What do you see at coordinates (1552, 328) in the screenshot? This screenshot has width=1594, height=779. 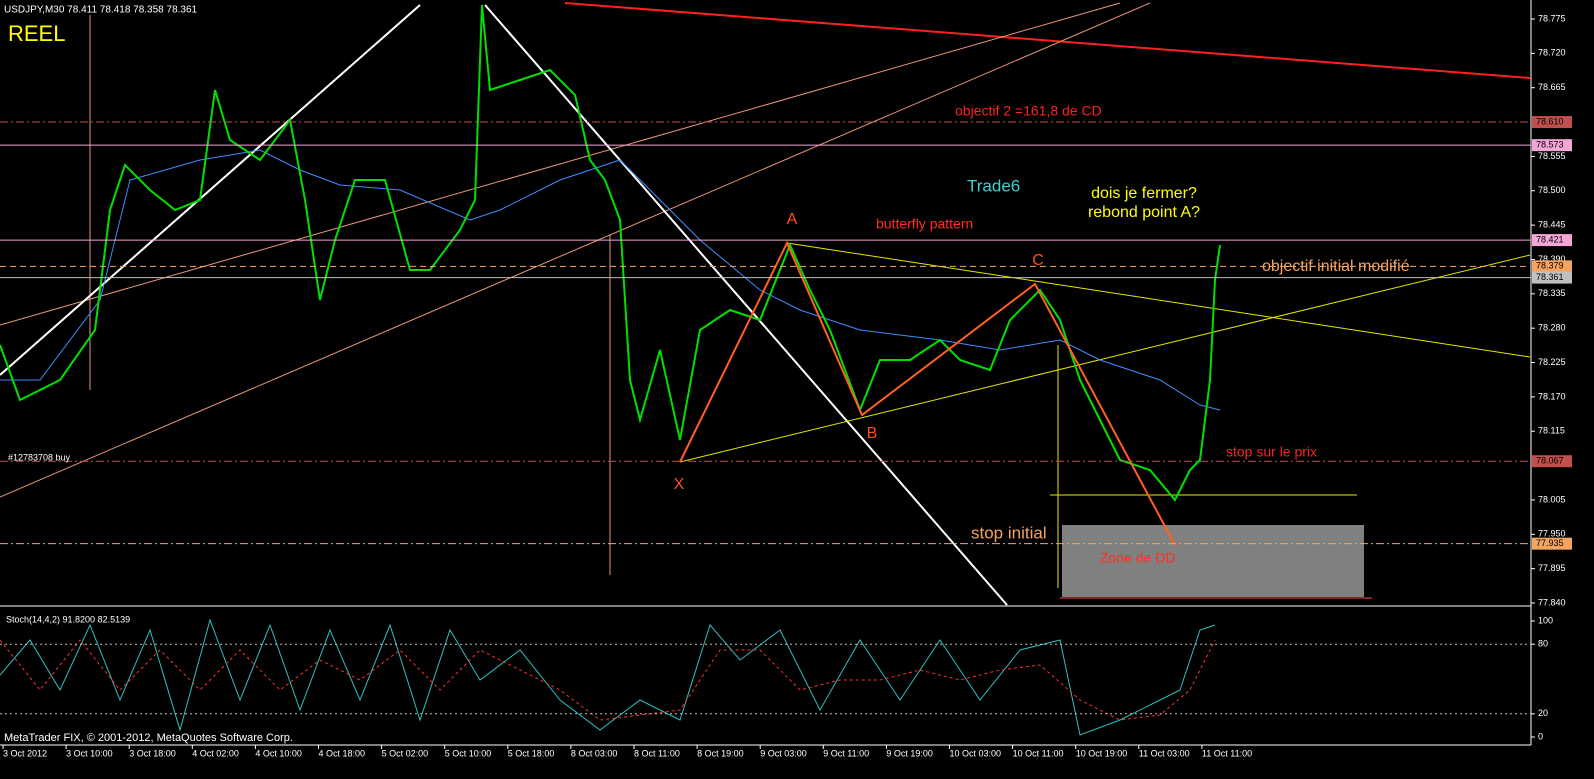 I see `price-label: 78.280` at bounding box center [1552, 328].